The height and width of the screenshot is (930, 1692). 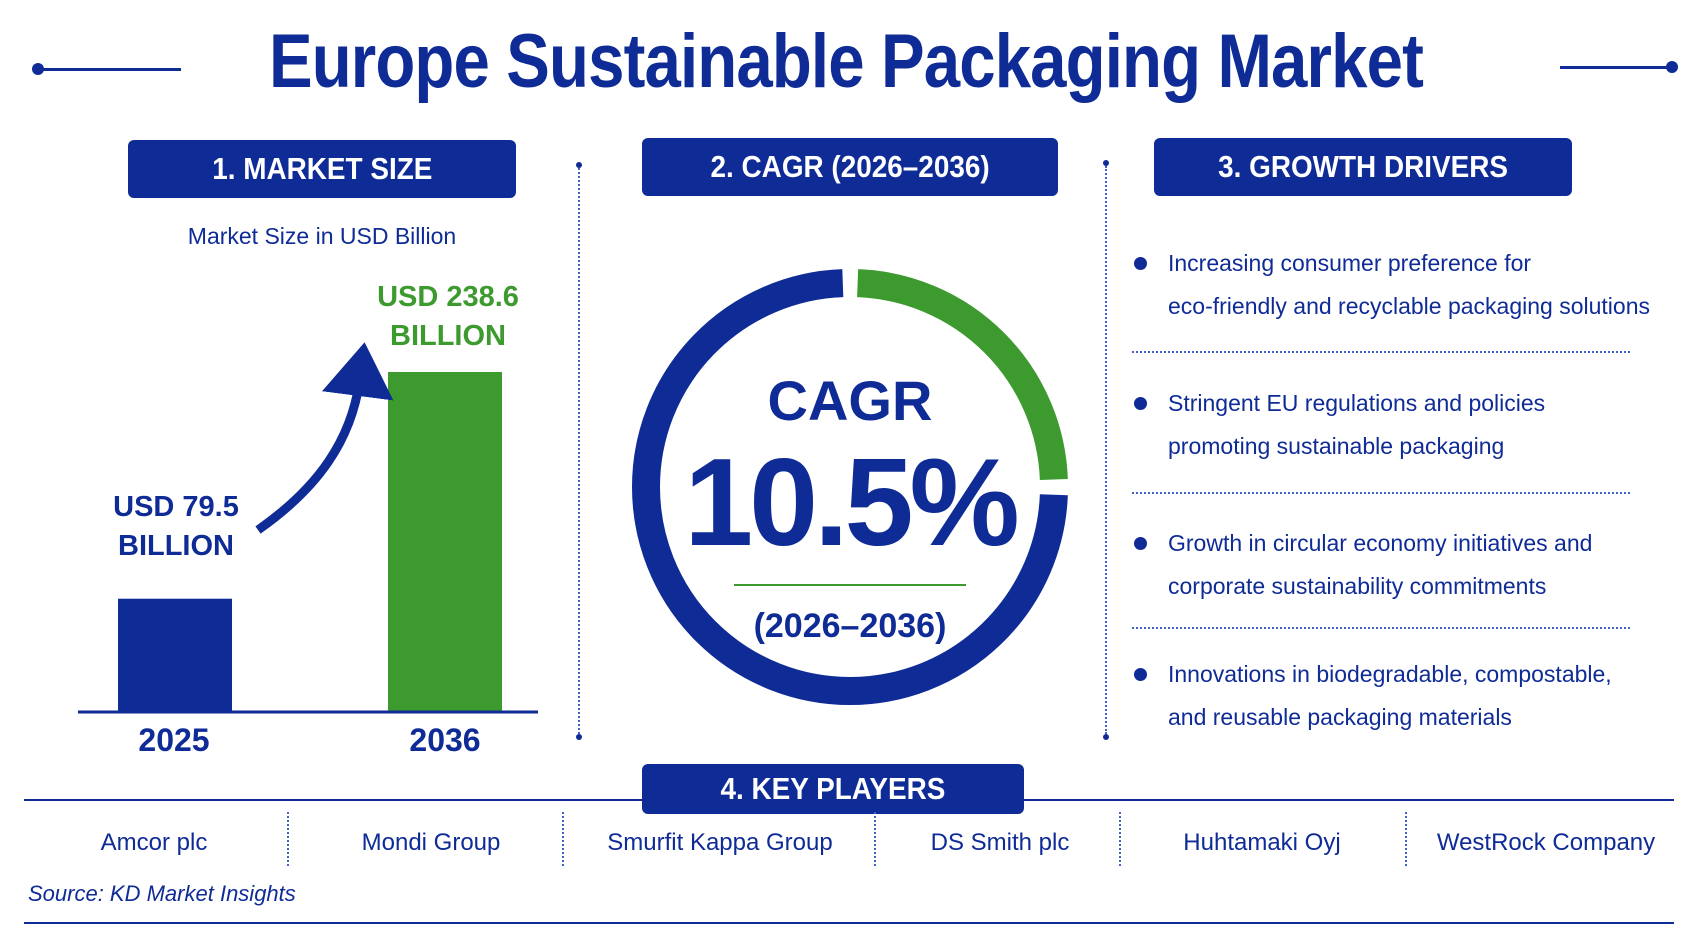 I want to click on key-players-heading: 4. KEY PLAYERS, so click(x=833, y=789).